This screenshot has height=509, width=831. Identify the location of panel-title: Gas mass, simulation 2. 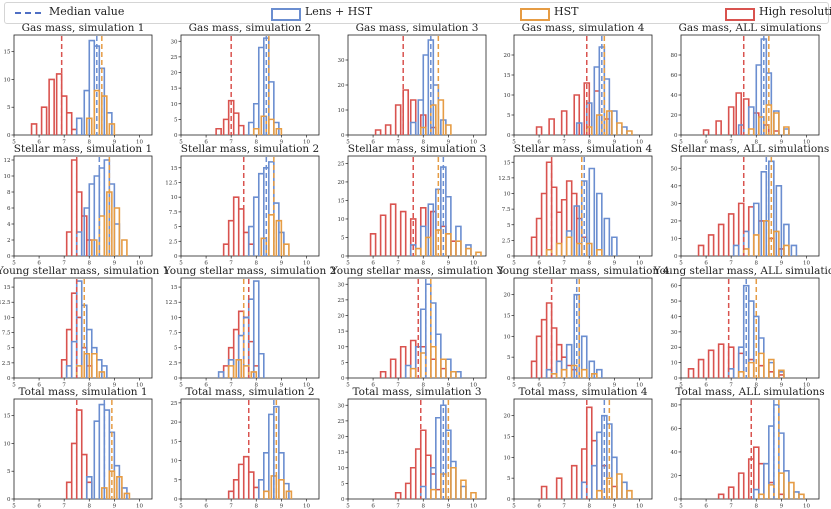
(250, 28).